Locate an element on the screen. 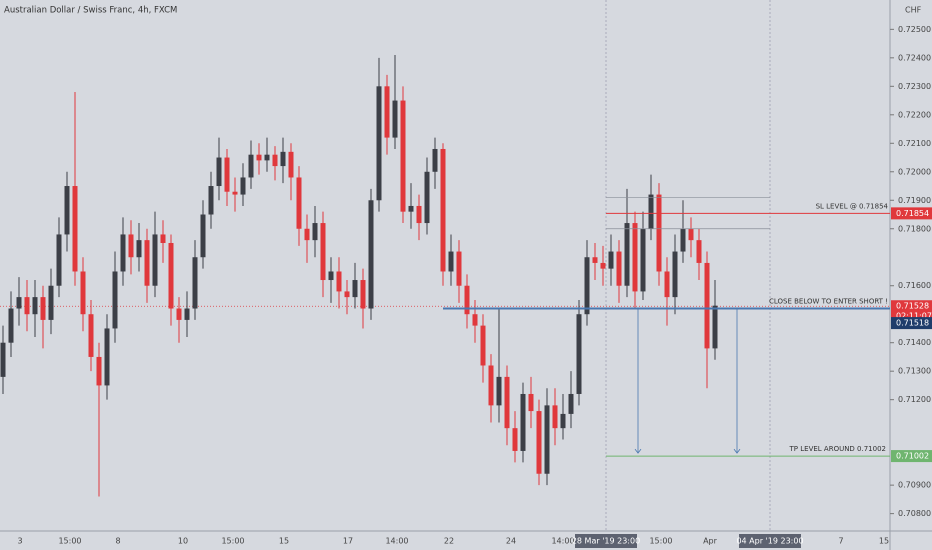 The height and width of the screenshot is (550, 932). x-tick-label: 22 is located at coordinates (449, 541).